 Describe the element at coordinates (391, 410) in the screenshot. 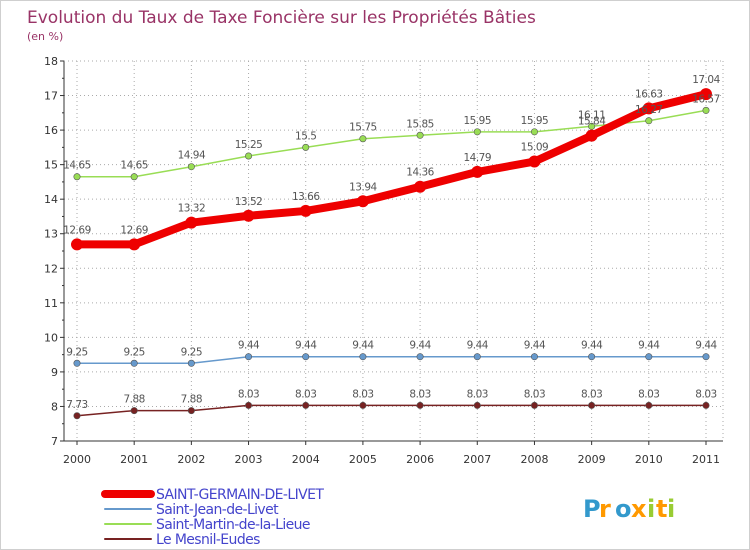

I see `series-line-le mesnil-eudes` at that location.